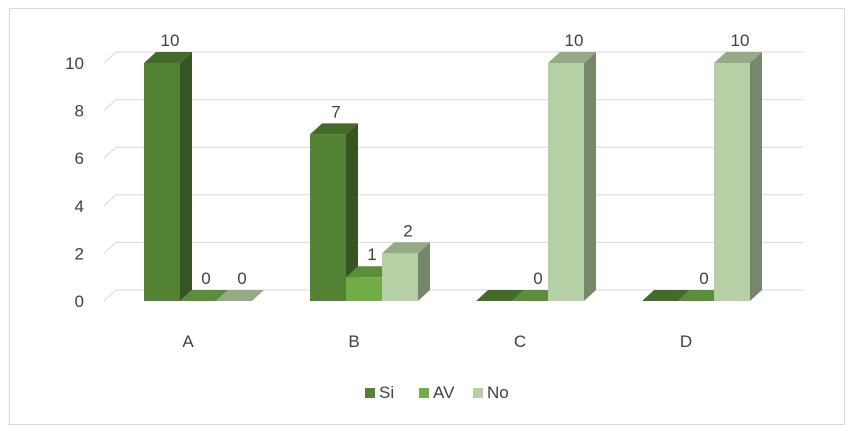  Describe the element at coordinates (74, 63) in the screenshot. I see `y-tick-label: 10` at that location.